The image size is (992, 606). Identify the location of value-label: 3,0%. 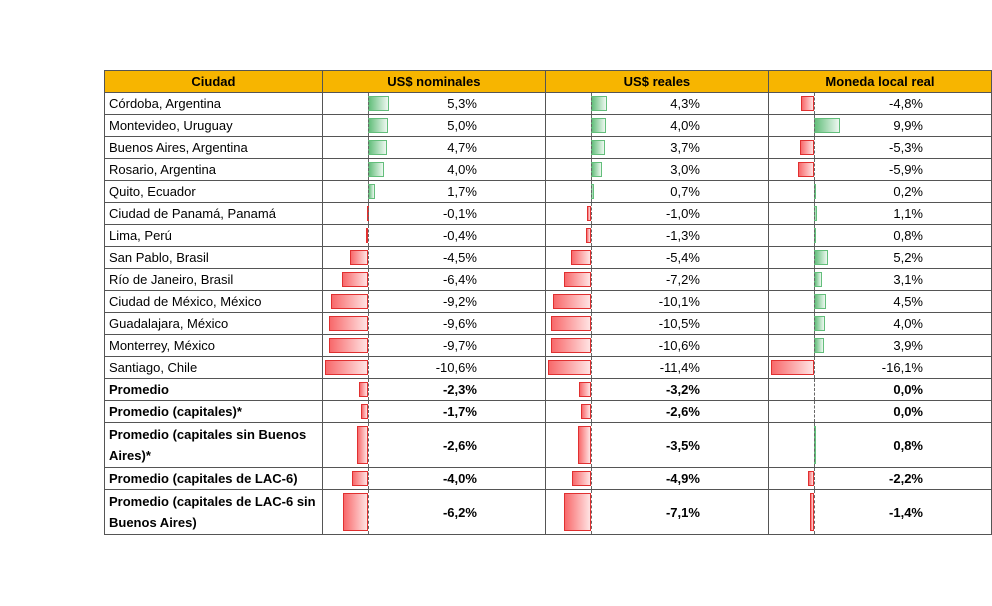
(685, 169).